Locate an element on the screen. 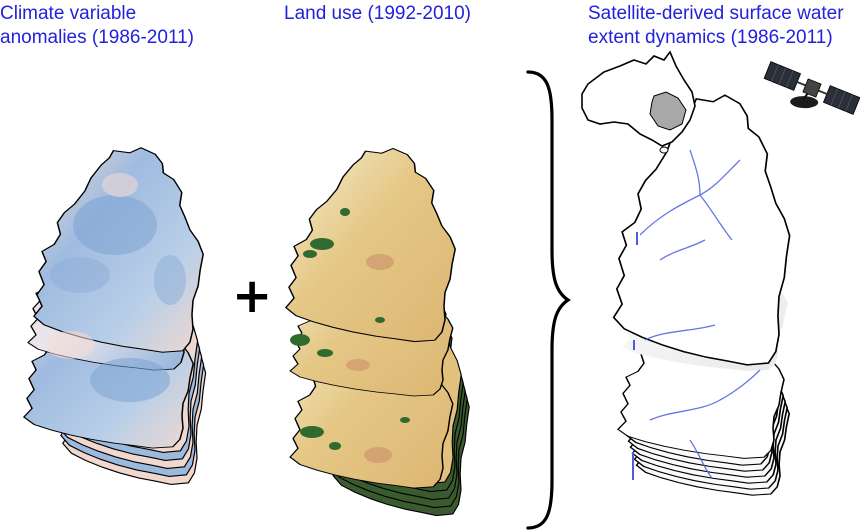  climate-anomaly-patches is located at coordinates (115, 287).